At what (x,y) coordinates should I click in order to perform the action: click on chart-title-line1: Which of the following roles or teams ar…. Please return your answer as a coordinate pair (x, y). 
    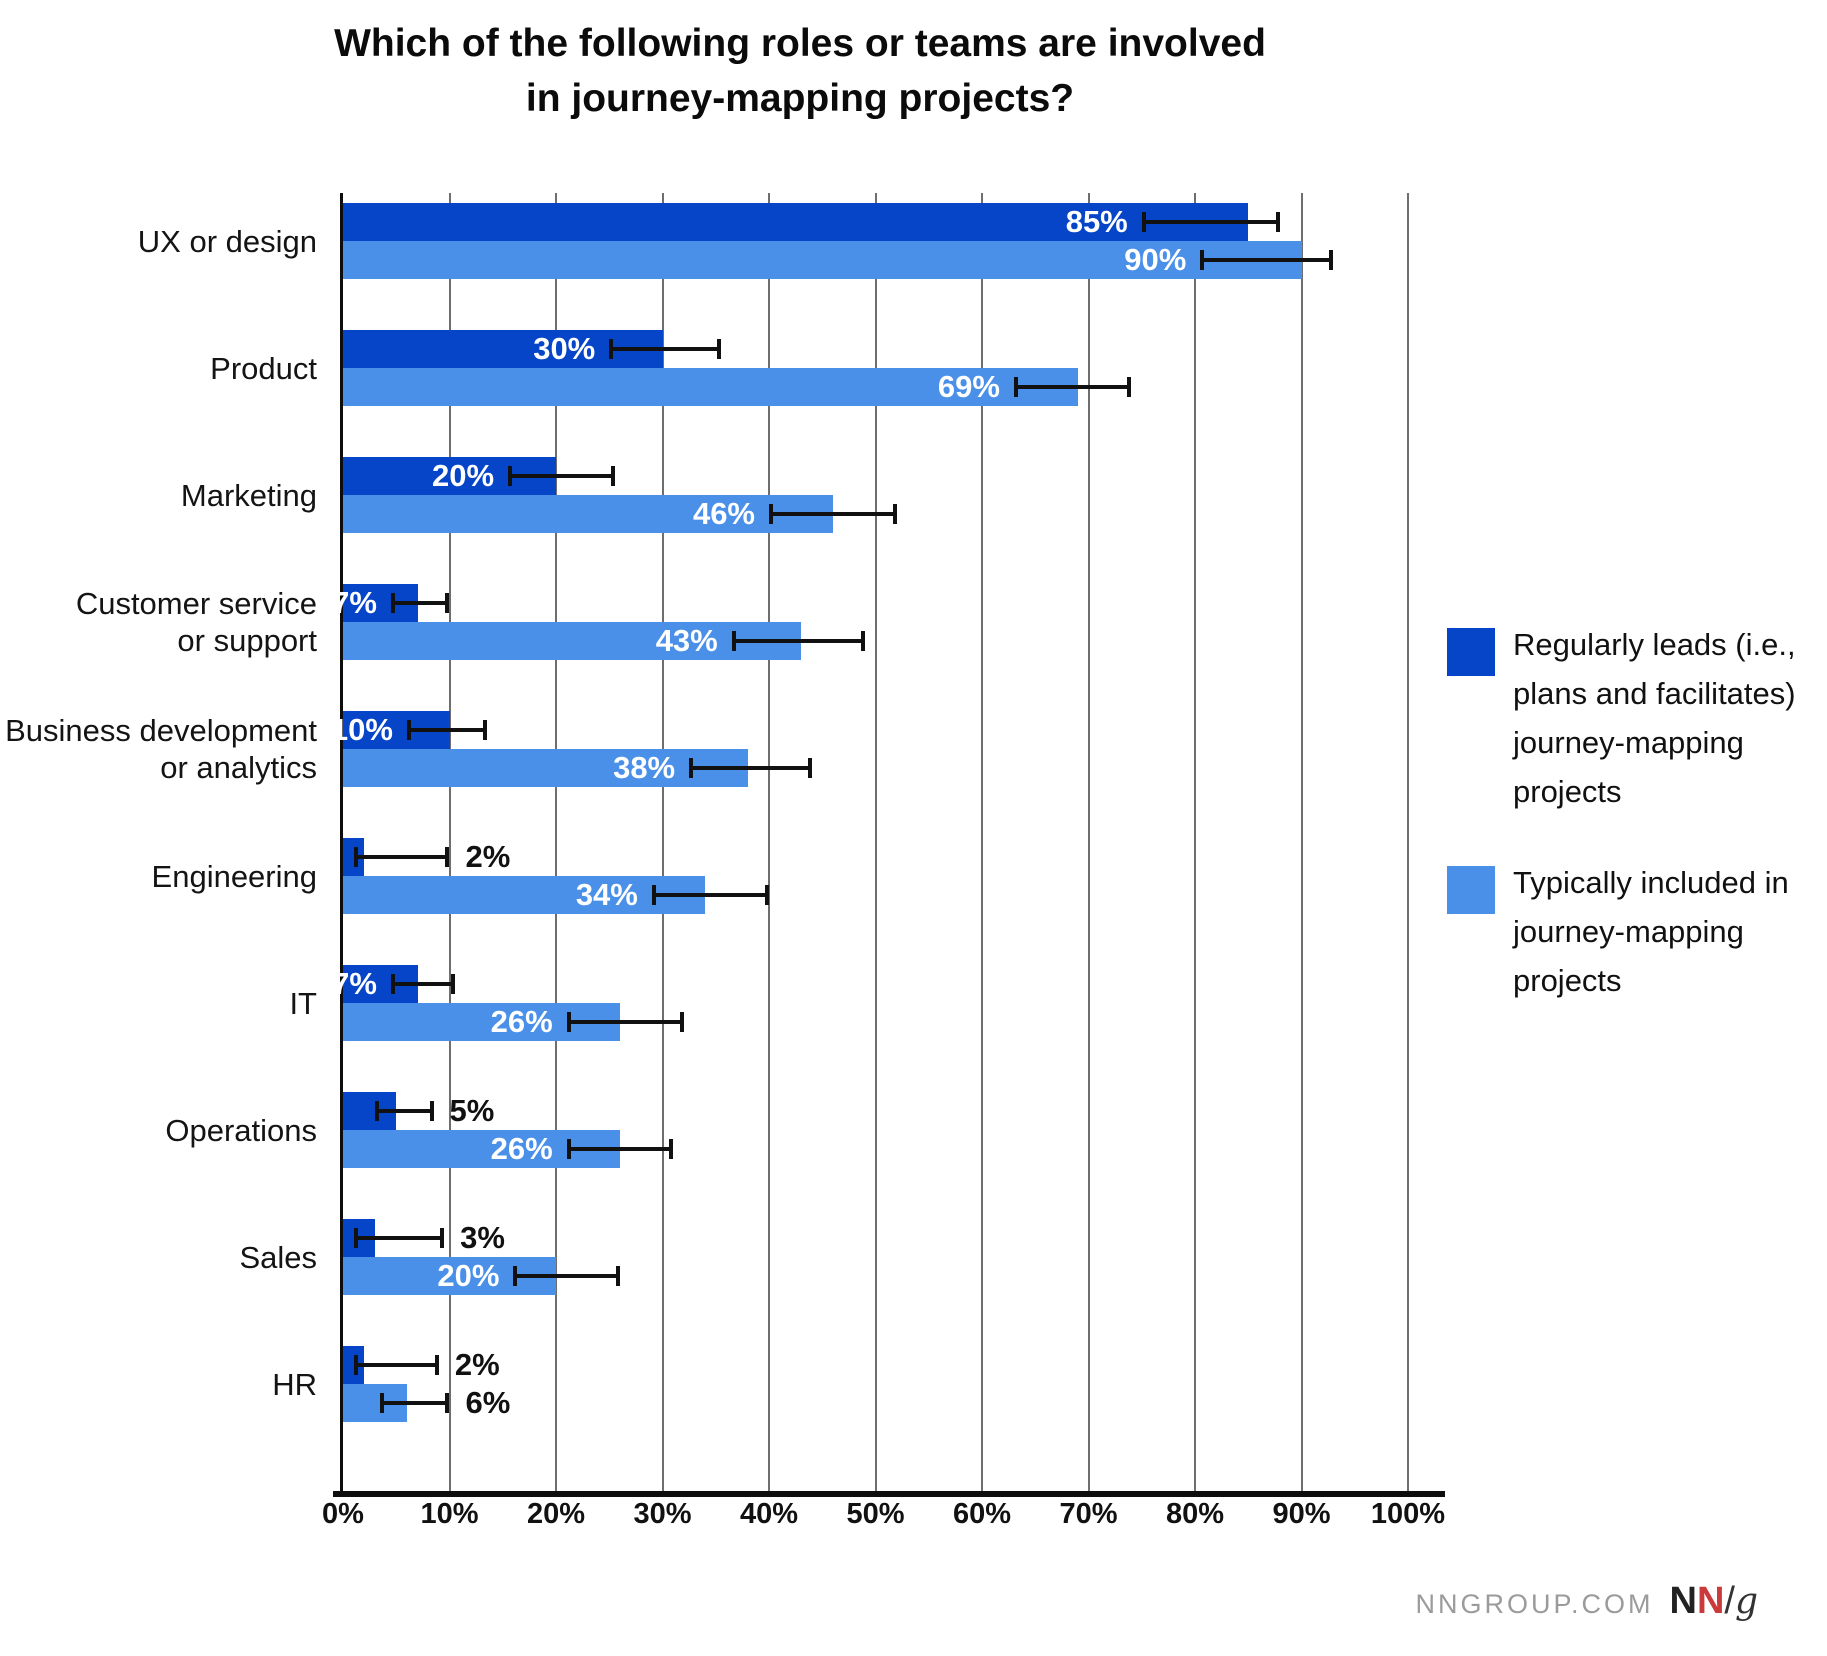
    Looking at the image, I should click on (800, 43).